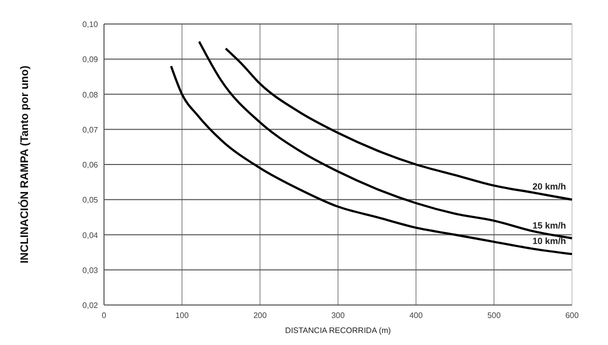  Describe the element at coordinates (549, 225) in the screenshot. I see `series-label: 15 km/h` at that location.